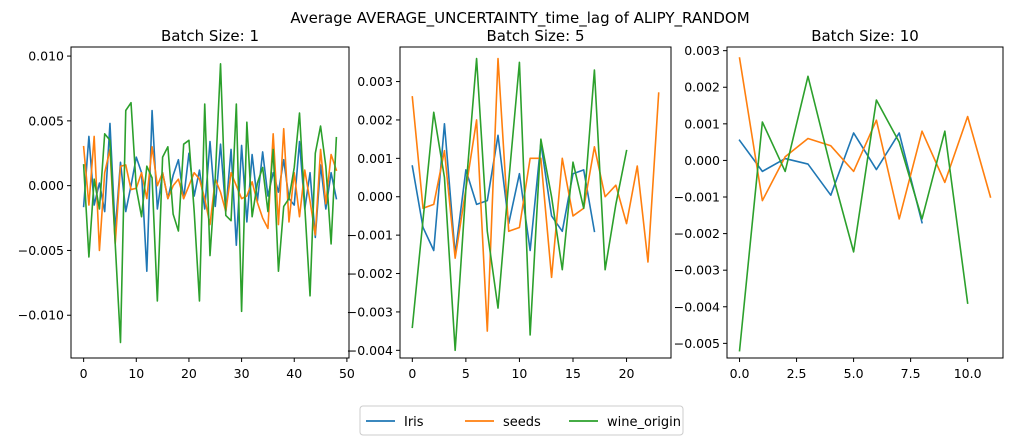  What do you see at coordinates (644, 422) in the screenshot?
I see `legend-label: wine_origin` at bounding box center [644, 422].